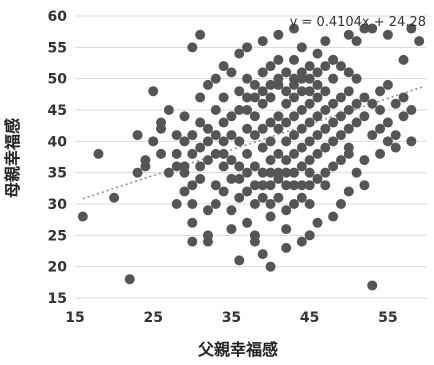 This screenshot has width=434, height=365. I want to click on x-tick-label-45: 45, so click(309, 318).